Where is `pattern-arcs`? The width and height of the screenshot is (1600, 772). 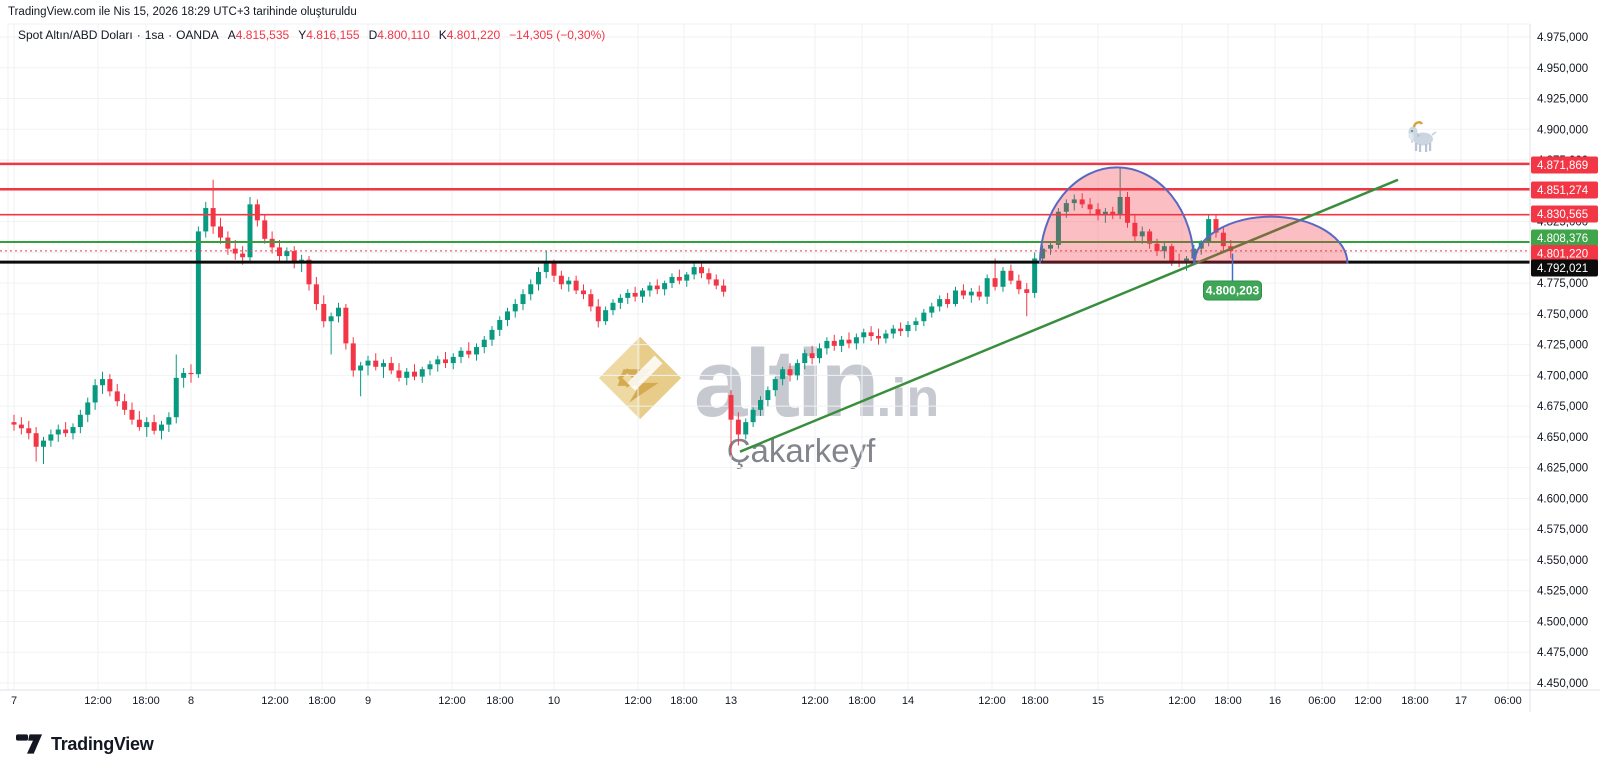 pattern-arcs is located at coordinates (1194, 215).